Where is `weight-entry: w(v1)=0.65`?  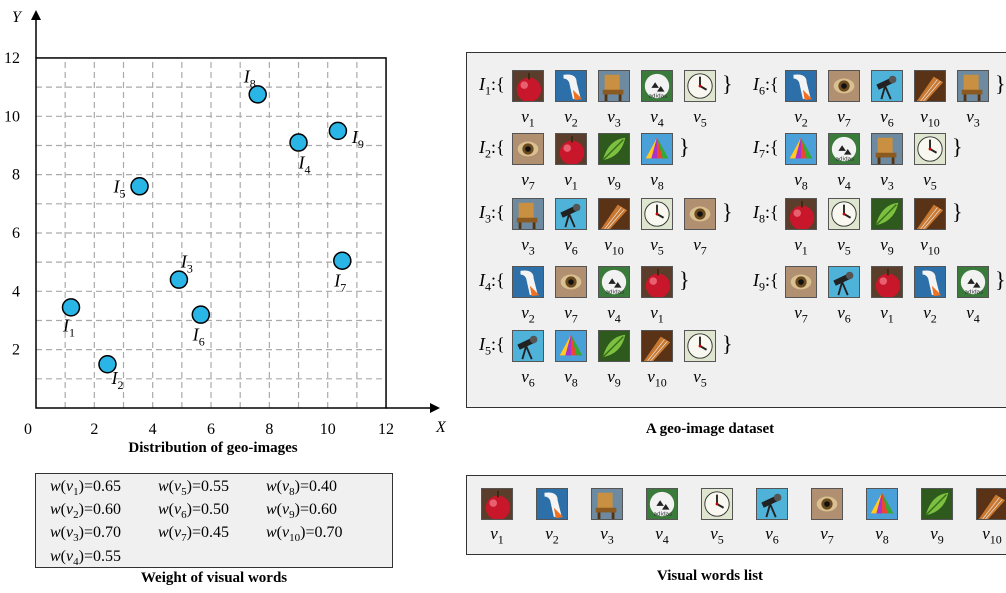 weight-entry: w(v1)=0.65 is located at coordinates (85, 488).